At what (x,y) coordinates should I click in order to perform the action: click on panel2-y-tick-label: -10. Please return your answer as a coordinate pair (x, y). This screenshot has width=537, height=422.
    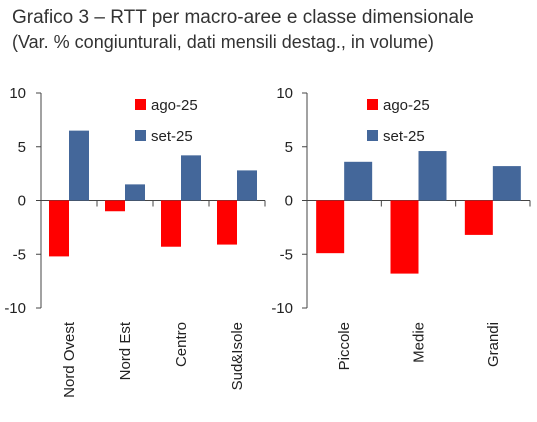
    Looking at the image, I should click on (282, 308).